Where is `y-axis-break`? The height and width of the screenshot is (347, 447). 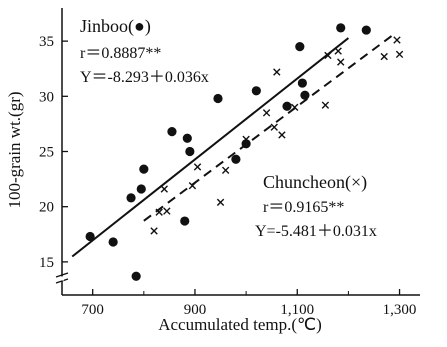 y-axis-break is located at coordinates (62, 278).